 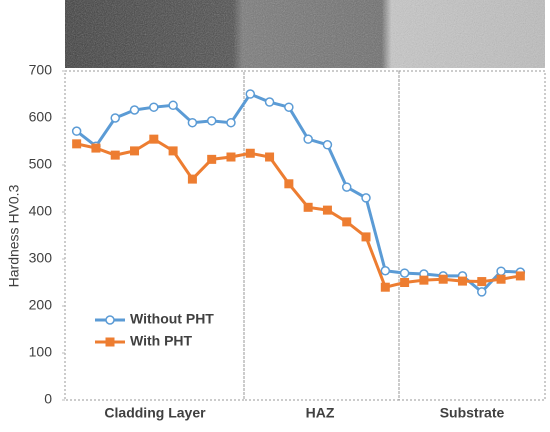 I want to click on y-tick-label: 200, so click(x=41, y=305).